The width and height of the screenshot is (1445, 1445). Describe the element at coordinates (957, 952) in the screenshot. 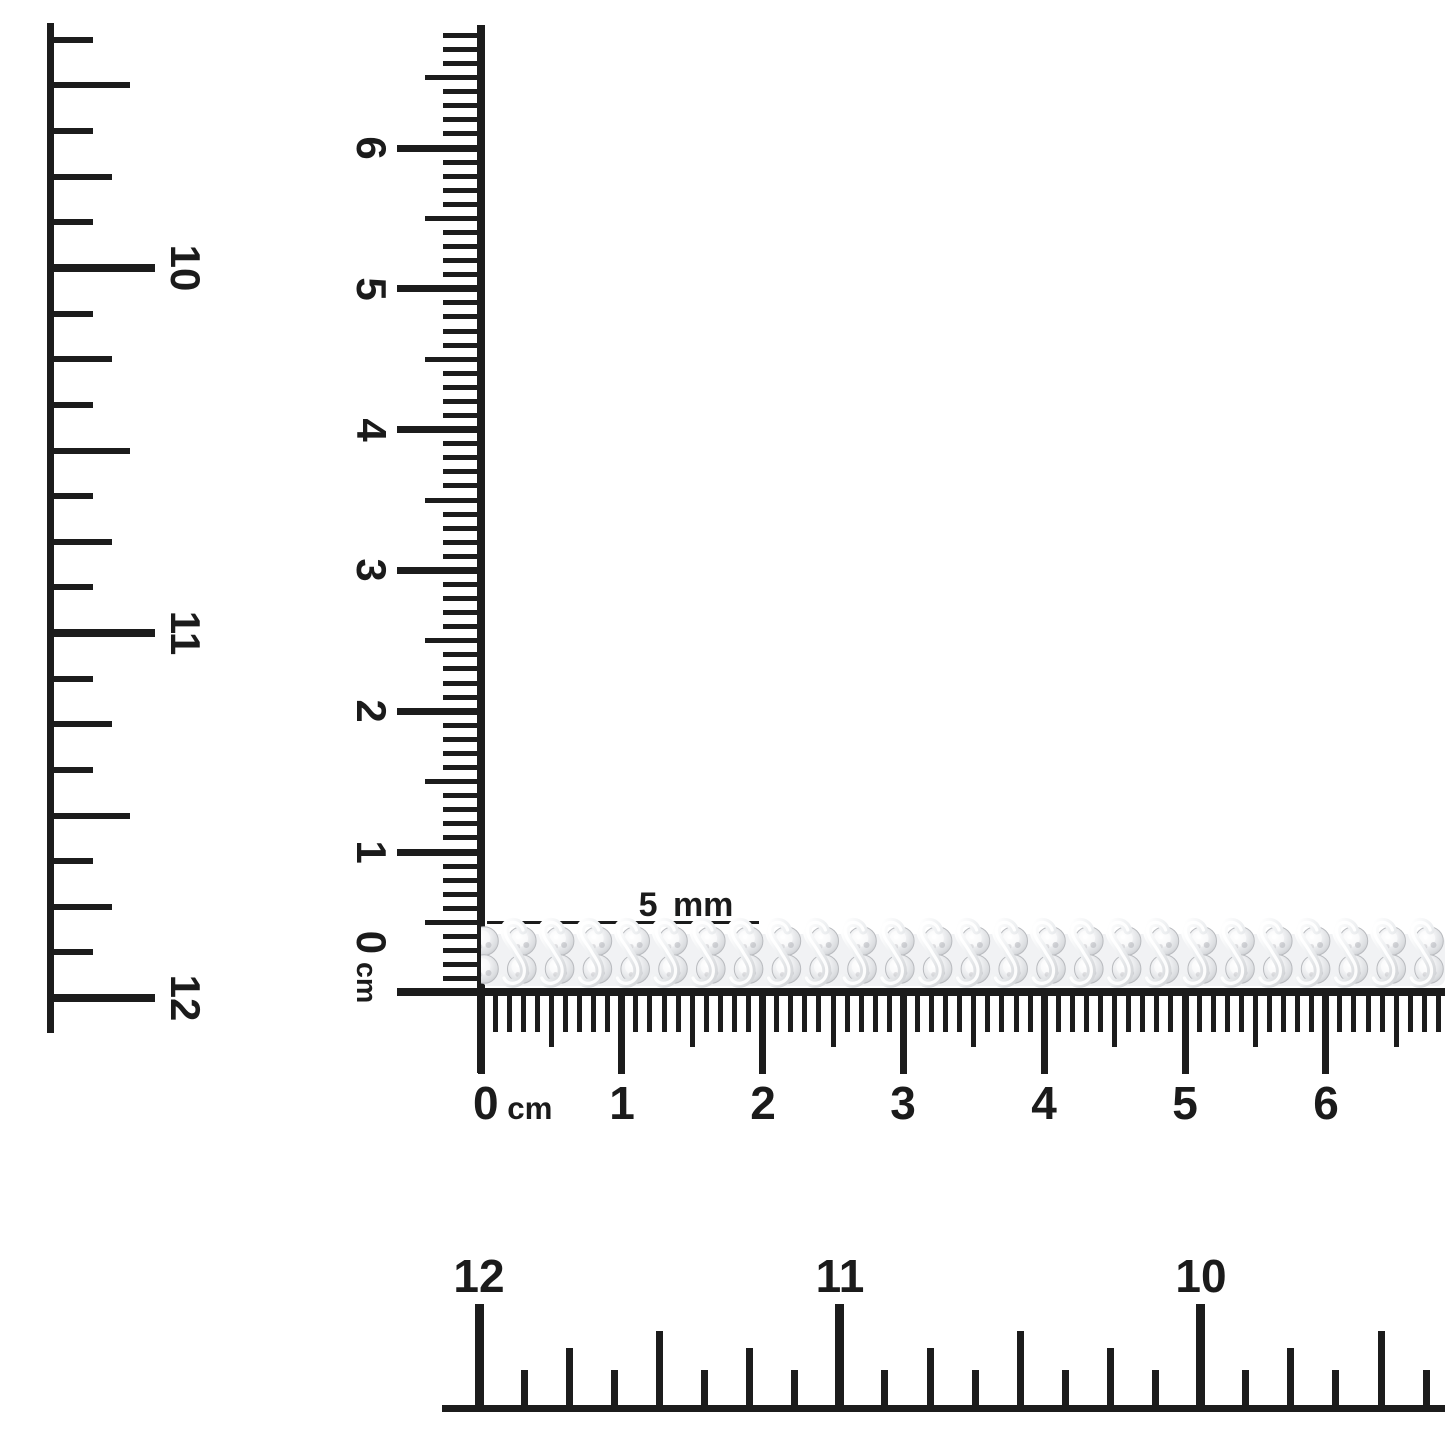

I see `bracelet-graphic` at that location.